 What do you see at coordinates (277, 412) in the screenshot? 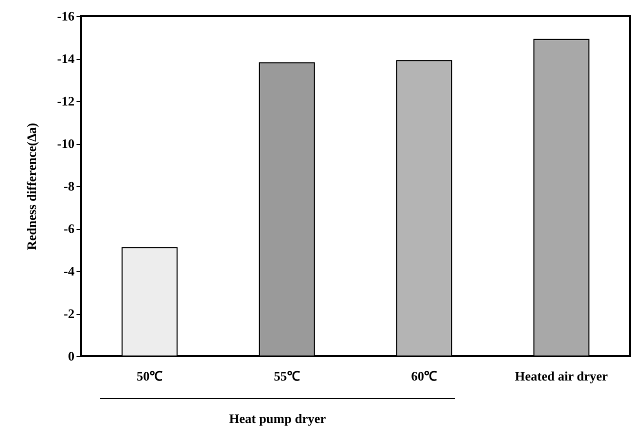
I see `text: Heat pump dryer` at bounding box center [277, 412].